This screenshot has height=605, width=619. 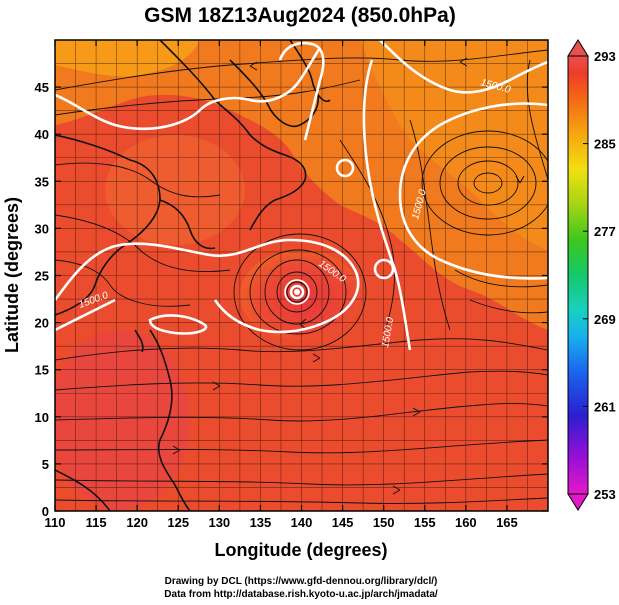 I want to click on x-tick-label: 110, so click(x=55, y=522).